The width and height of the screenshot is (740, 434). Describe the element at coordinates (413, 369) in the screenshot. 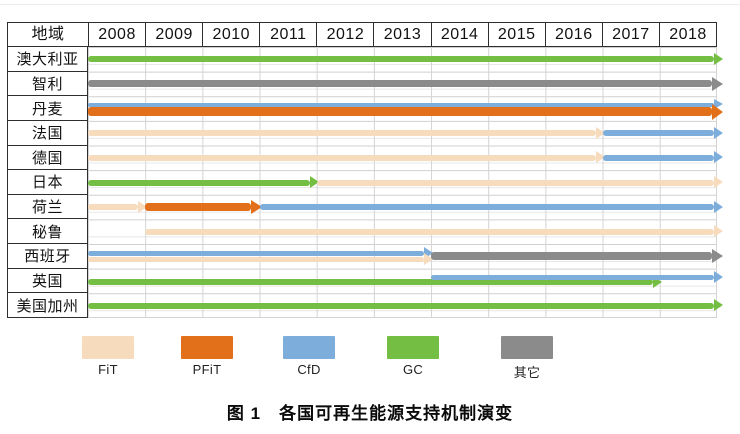

I see `legend-label-GC: GC` at that location.